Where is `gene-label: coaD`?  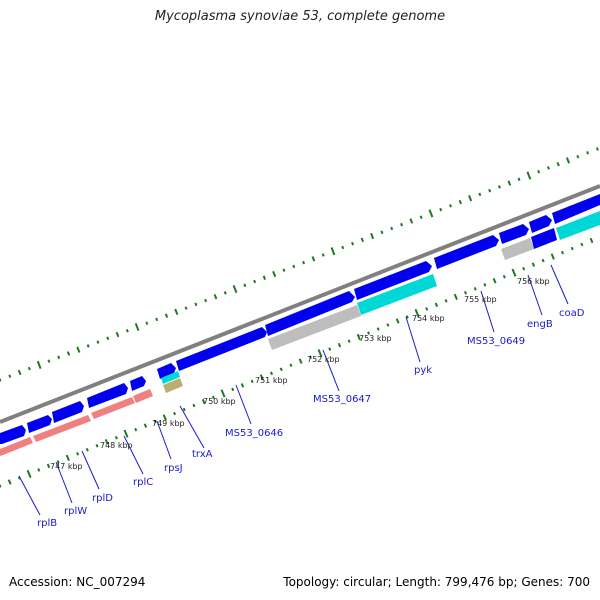 gene-label: coaD is located at coordinates (572, 313).